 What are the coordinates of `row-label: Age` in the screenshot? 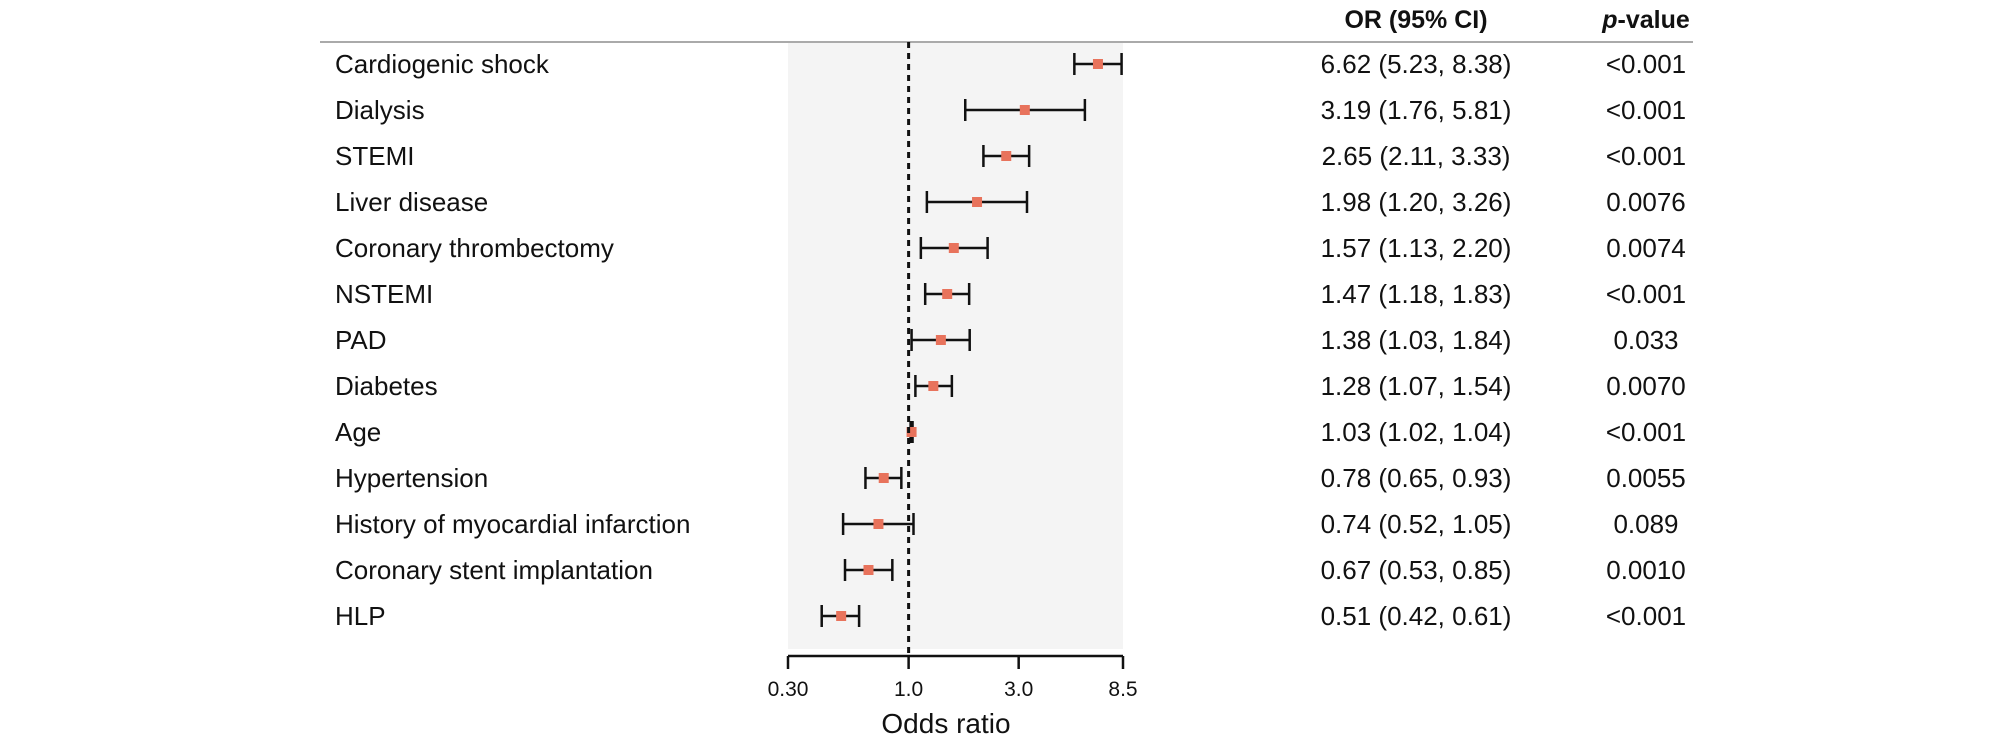 It's located at (358, 432).